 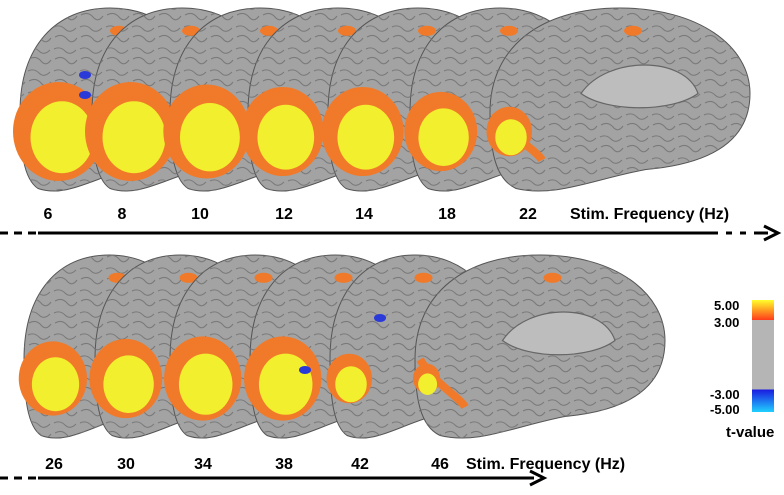 I want to click on freq-label: 30, so click(x=126, y=464).